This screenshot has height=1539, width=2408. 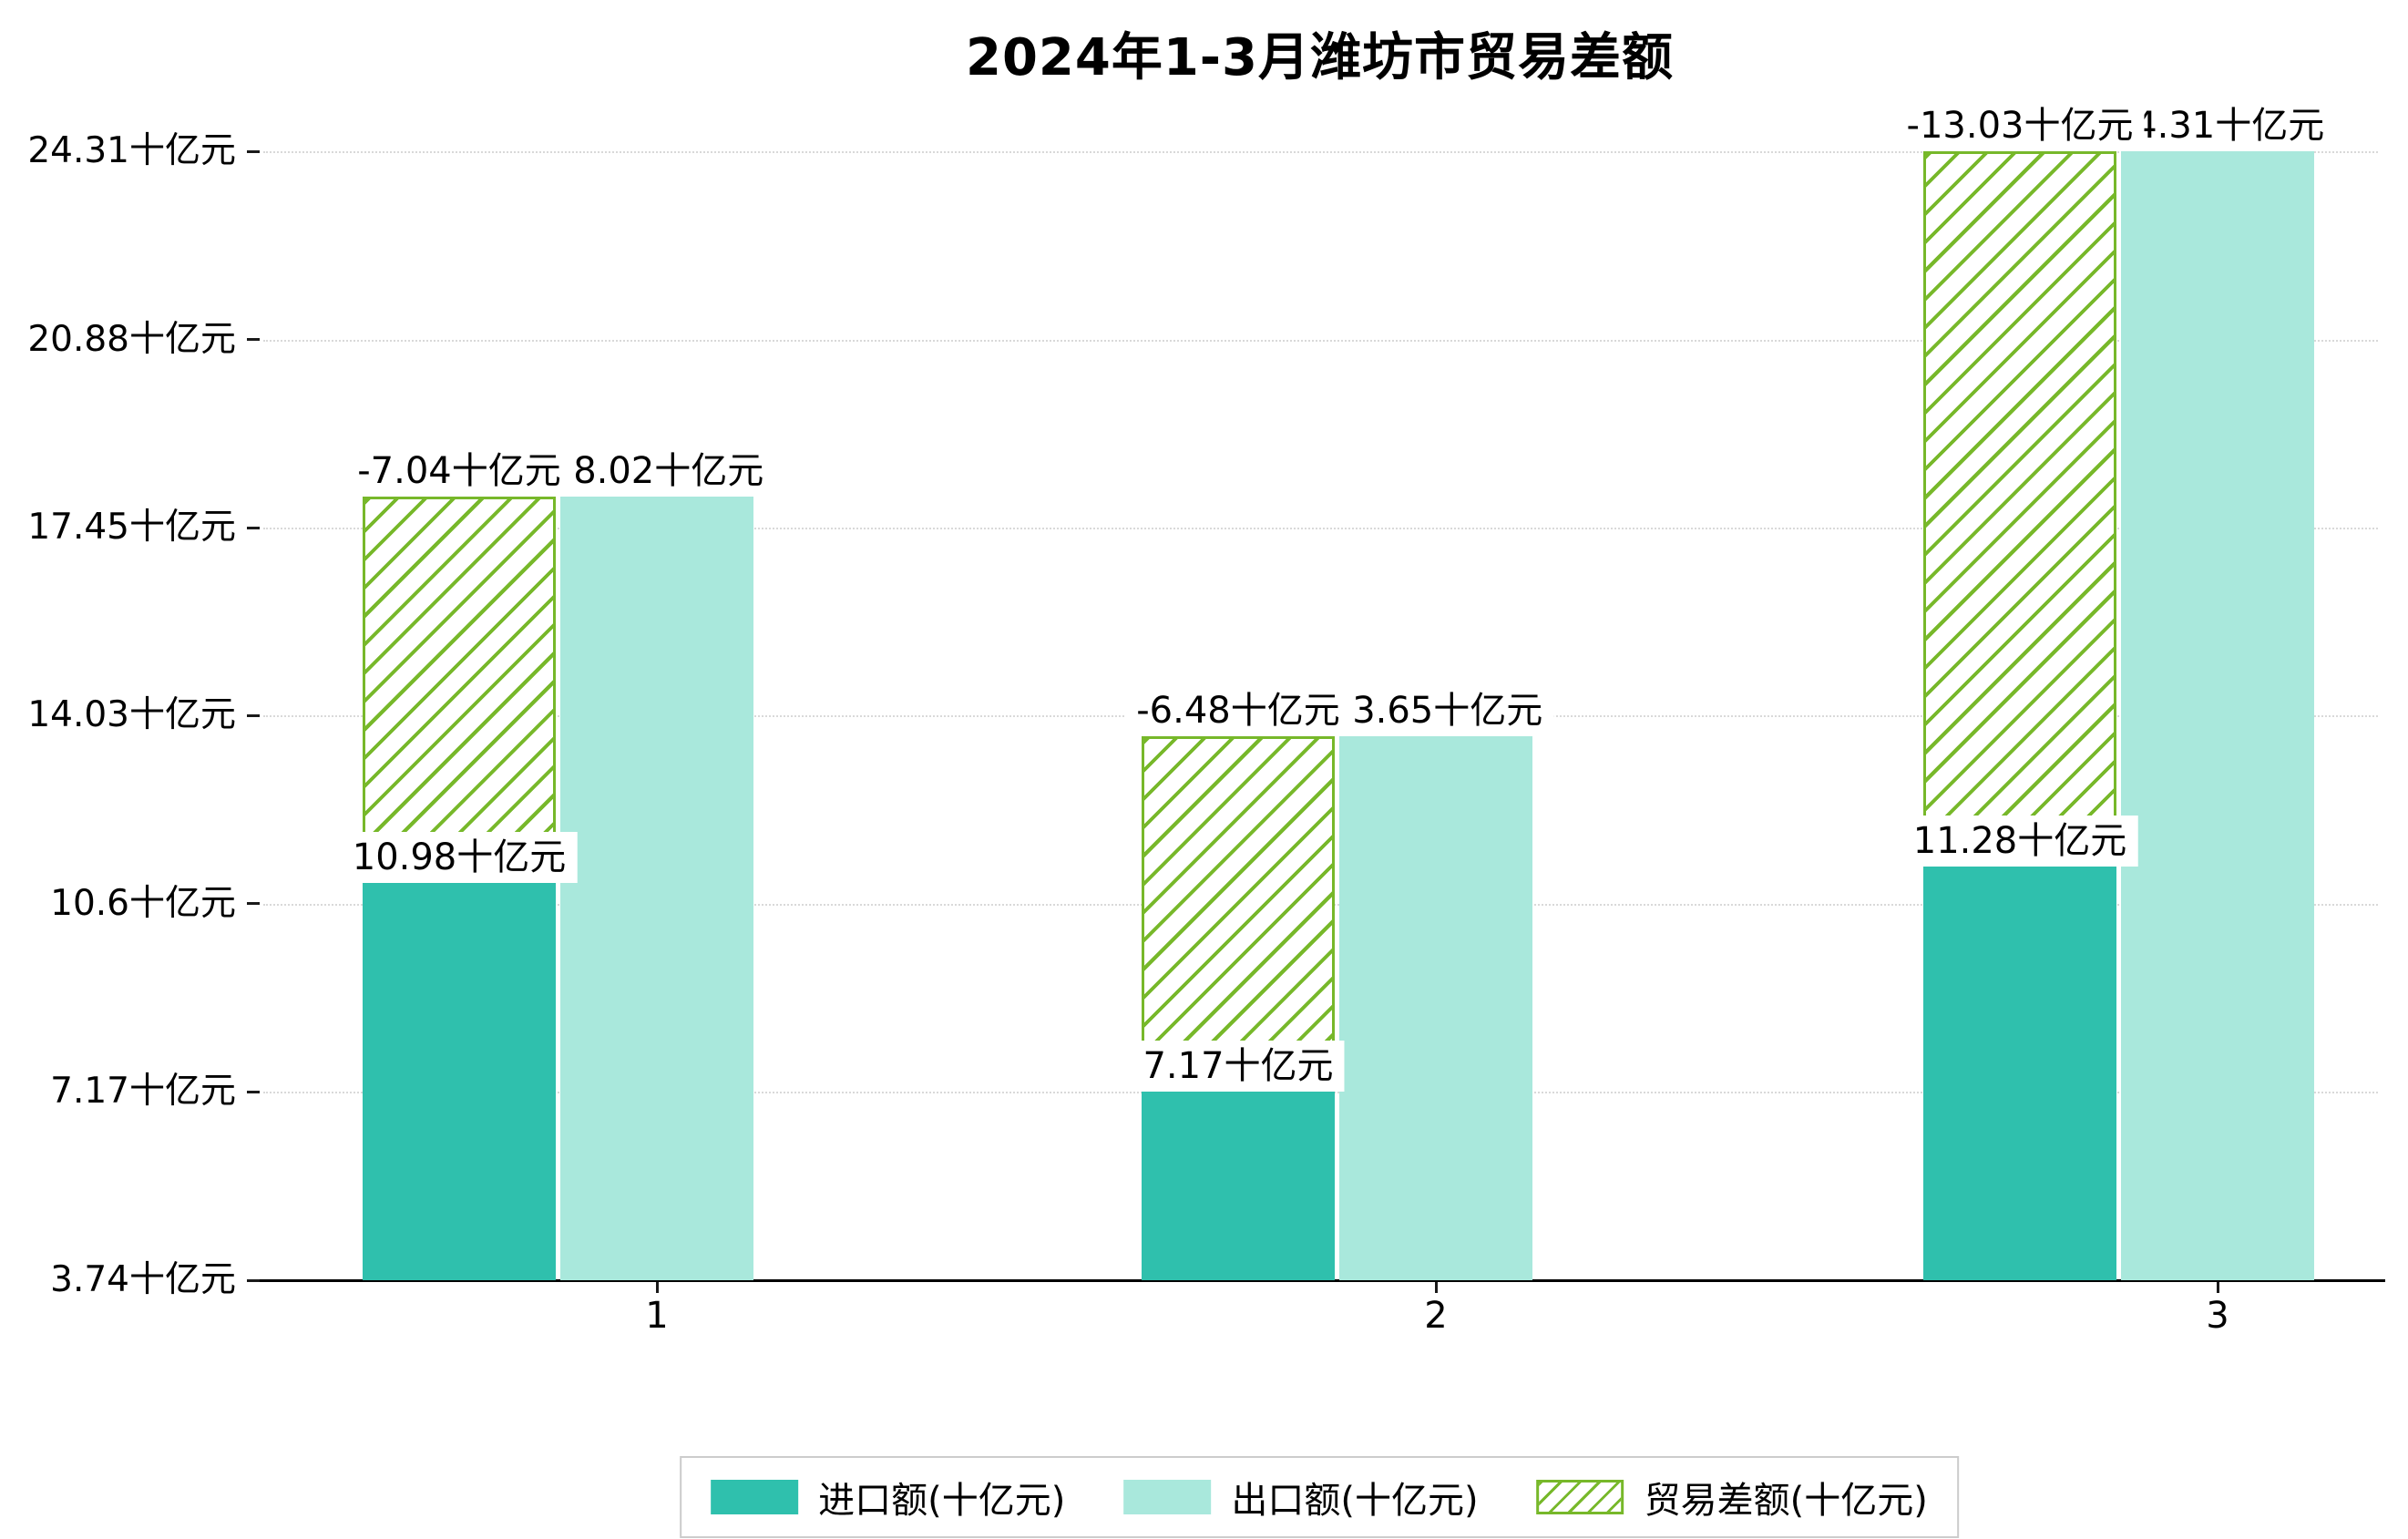 I want to click on x-axis-line, so click(x=1322, y=1280).